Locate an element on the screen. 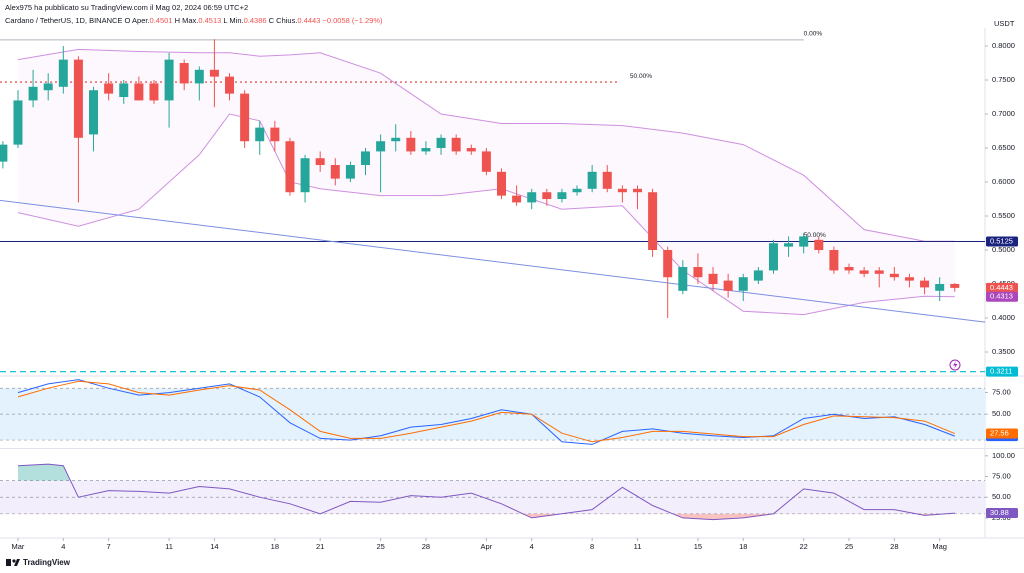 Image resolution: width=1024 pixels, height=573 pixels. change: −0.0058 (−1.29%) is located at coordinates (352, 20).